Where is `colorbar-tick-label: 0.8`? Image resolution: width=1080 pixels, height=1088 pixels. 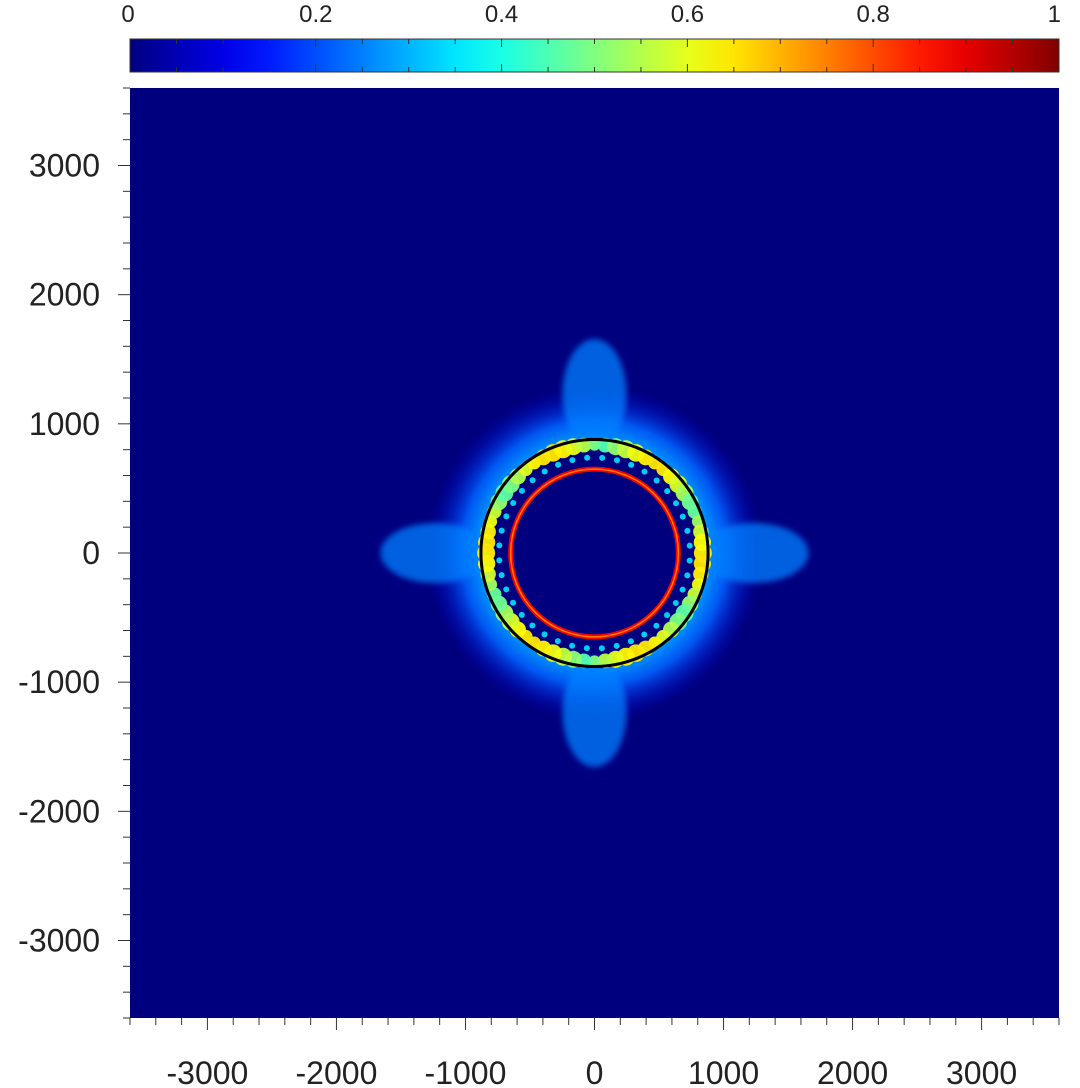 colorbar-tick-label: 0.8 is located at coordinates (873, 14).